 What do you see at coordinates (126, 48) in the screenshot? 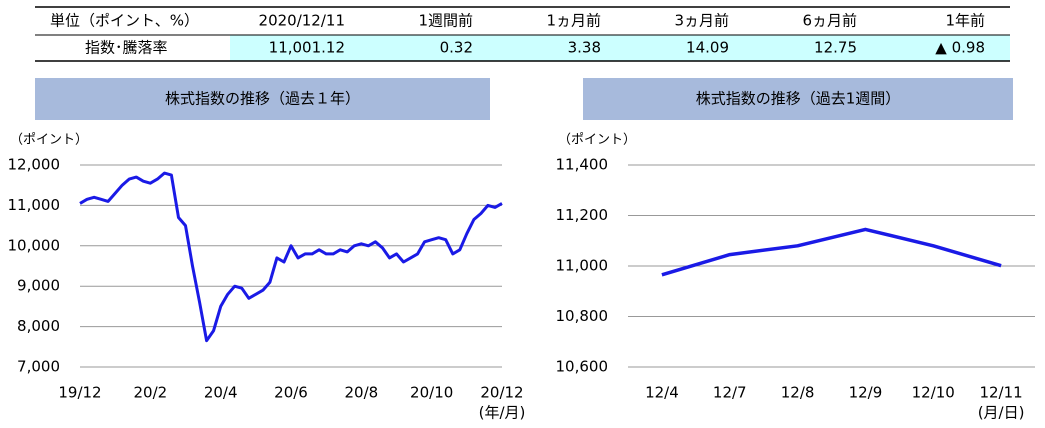
I see `table-cell: 指数･騰落率` at bounding box center [126, 48].